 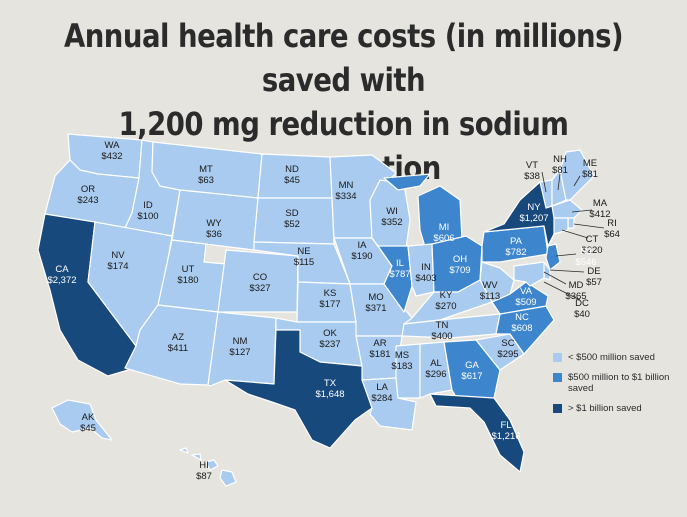 What do you see at coordinates (444, 227) in the screenshot?
I see `label-mi-abbr: MI` at bounding box center [444, 227].